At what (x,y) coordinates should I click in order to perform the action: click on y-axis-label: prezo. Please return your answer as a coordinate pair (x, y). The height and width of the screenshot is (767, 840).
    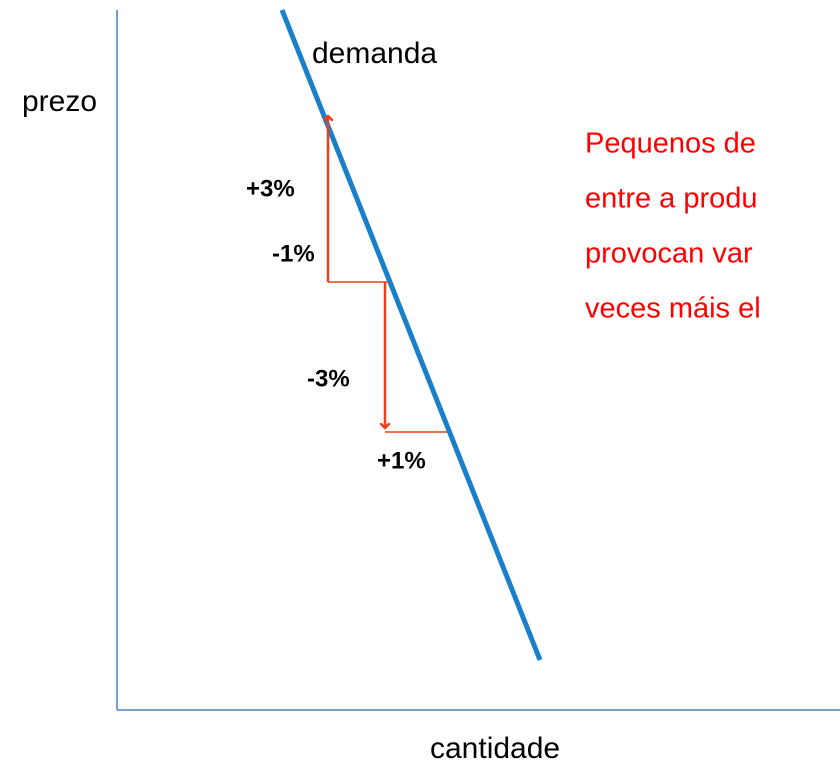
    Looking at the image, I should click on (59, 101).